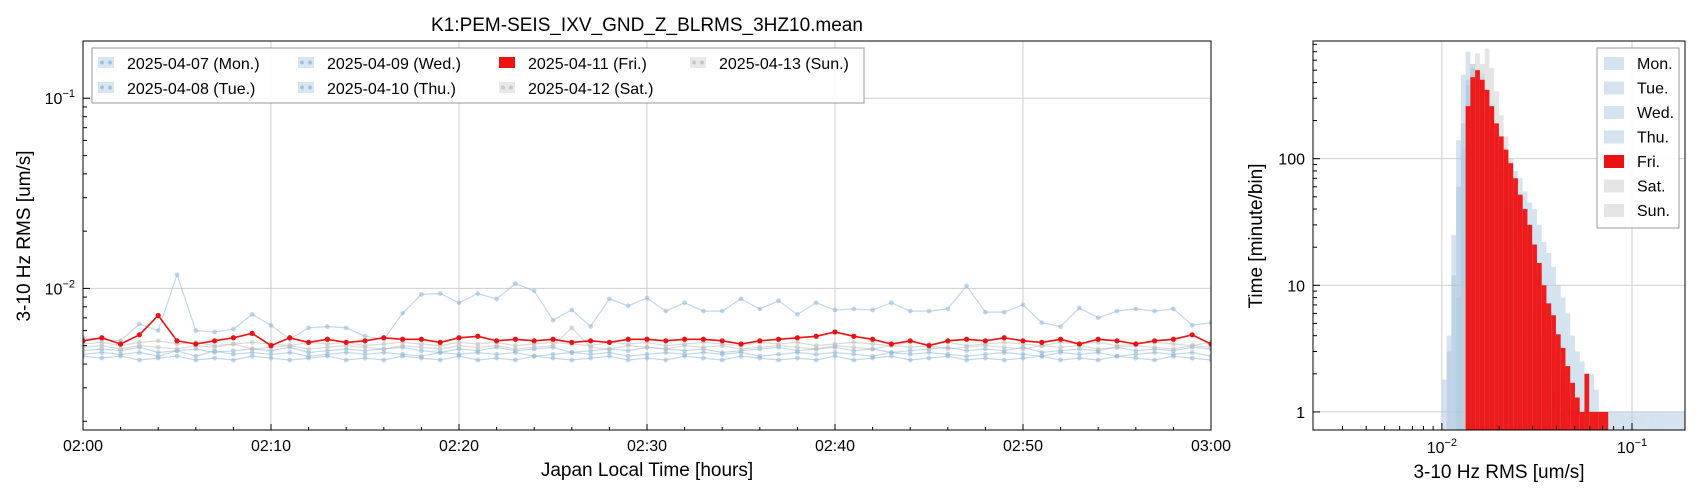 This screenshot has height=500, width=1700. I want to click on timeseries-x-tick-label: 02:30, so click(647, 446).